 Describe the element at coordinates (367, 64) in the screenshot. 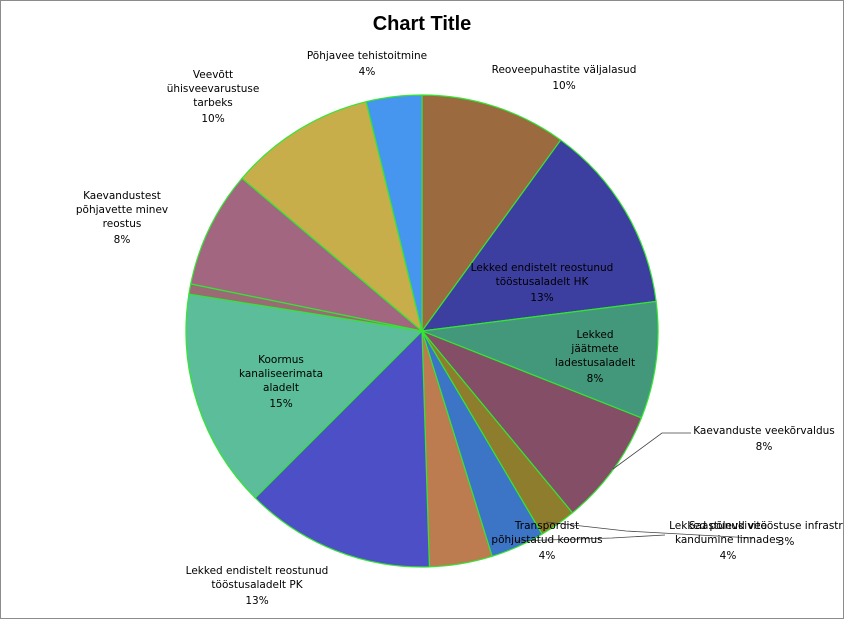

I see `data-label-13: Põhjavee tehistoitmine 4%` at that location.